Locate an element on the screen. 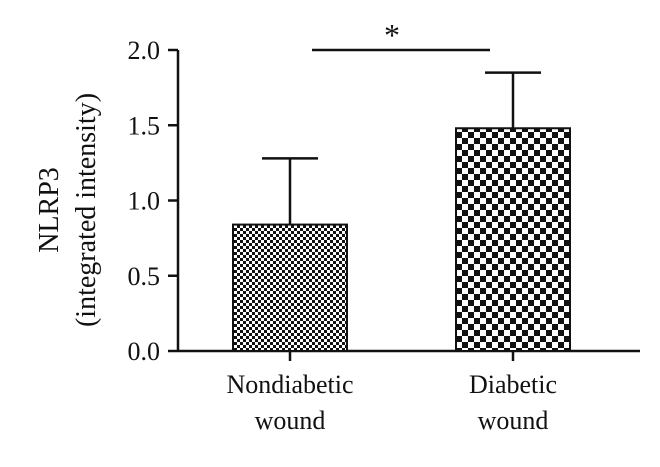  y-tick-label: 1.0 is located at coordinates (144, 201).